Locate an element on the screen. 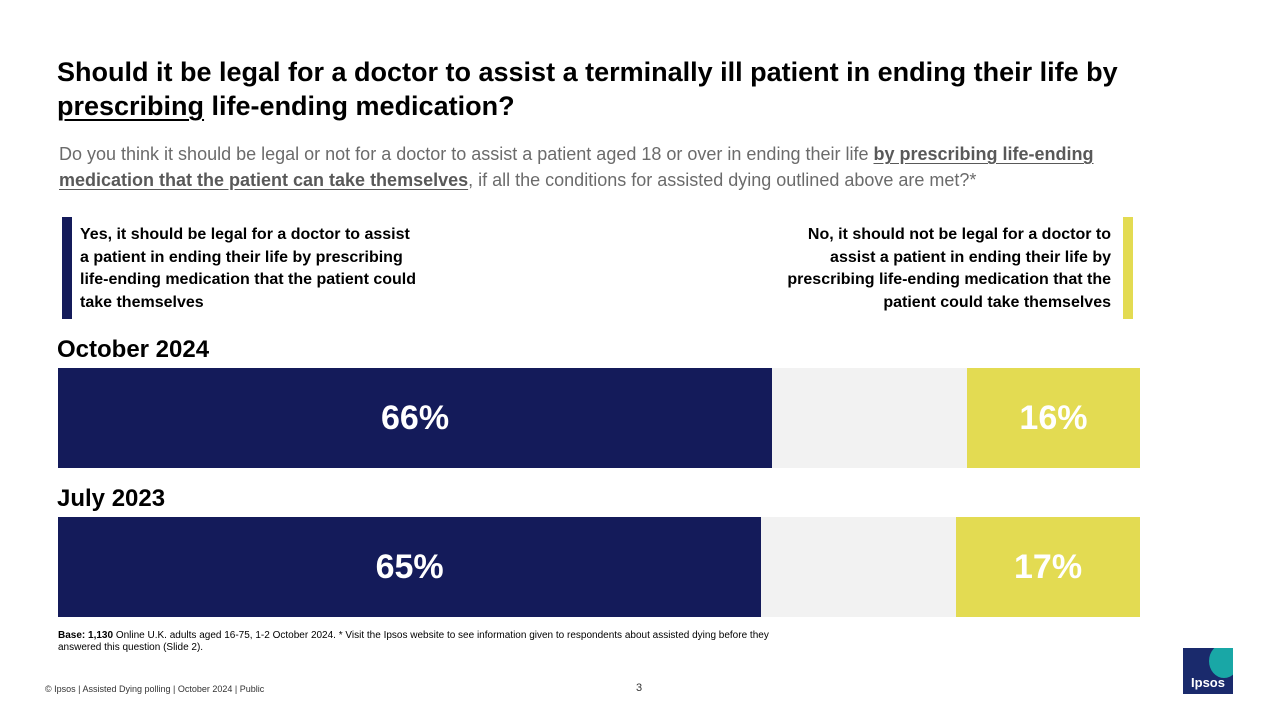 The width and height of the screenshot is (1280, 720). bar-segment-no: 16% is located at coordinates (1053, 418).